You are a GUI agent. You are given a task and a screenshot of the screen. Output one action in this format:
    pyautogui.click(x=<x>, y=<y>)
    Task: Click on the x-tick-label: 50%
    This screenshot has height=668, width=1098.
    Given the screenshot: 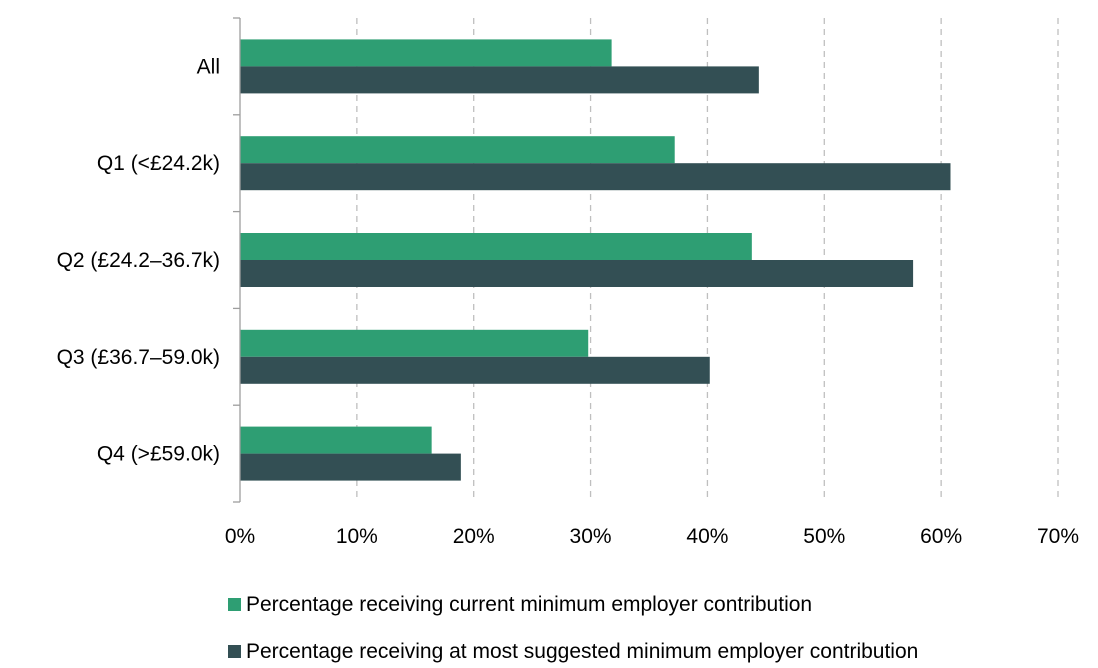 What is the action you would take?
    pyautogui.click(x=824, y=536)
    